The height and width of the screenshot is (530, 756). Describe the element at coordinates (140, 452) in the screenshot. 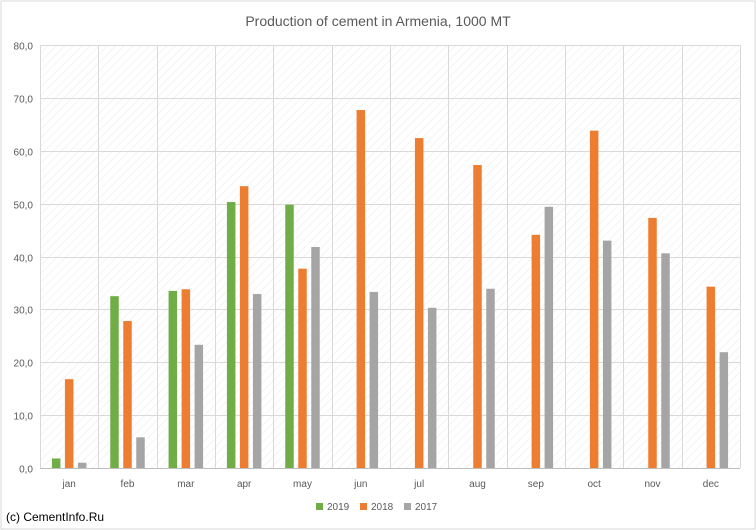

I see `bar-2017-feb` at that location.